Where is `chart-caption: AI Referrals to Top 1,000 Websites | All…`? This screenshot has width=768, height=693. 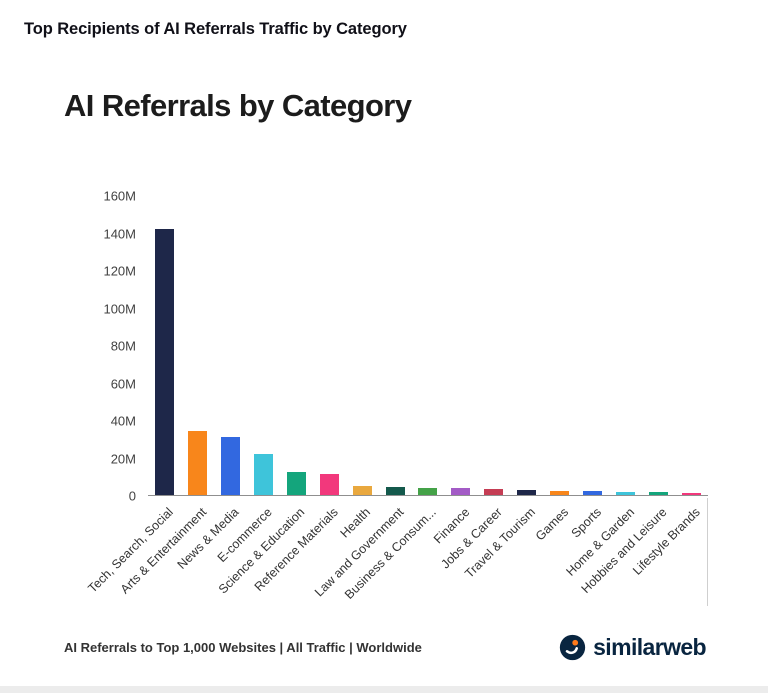
chart-caption: AI Referrals to Top 1,000 Websites | All… is located at coordinates (243, 647).